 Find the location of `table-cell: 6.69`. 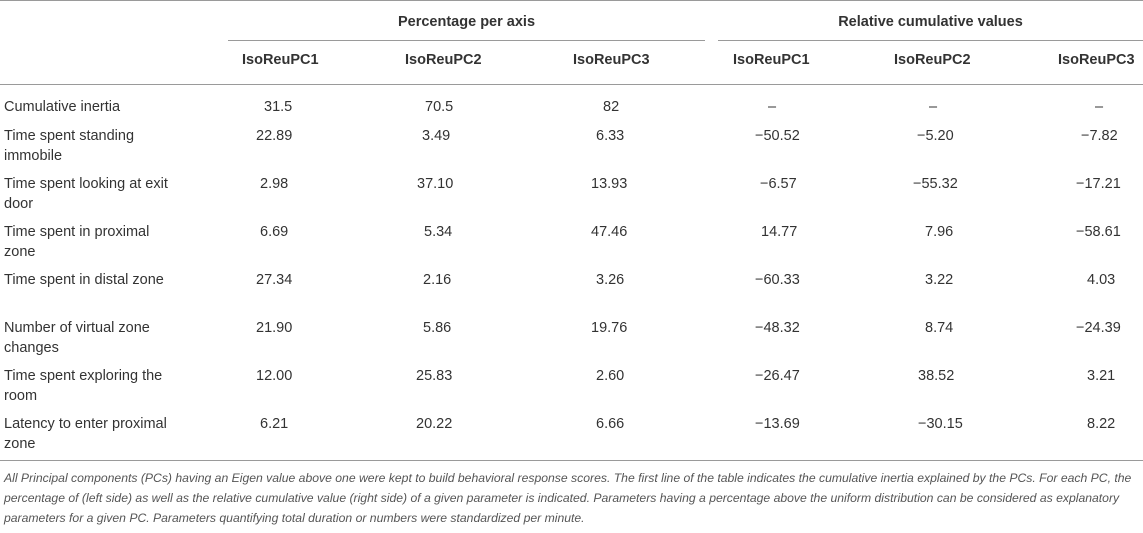

table-cell: 6.69 is located at coordinates (274, 232).